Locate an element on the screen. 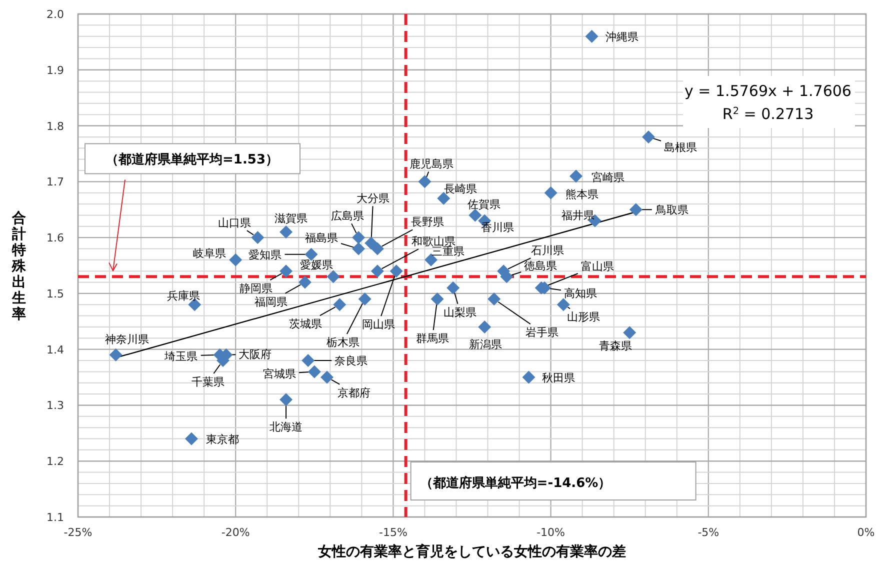 The height and width of the screenshot is (565, 882). annotation: 奈良県 is located at coordinates (351, 361).